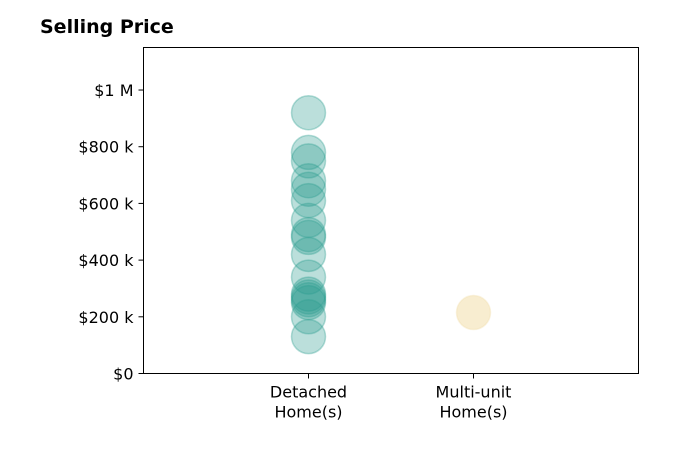  Describe the element at coordinates (308, 392) in the screenshot. I see `x-tick-label-line: Detached` at that location.